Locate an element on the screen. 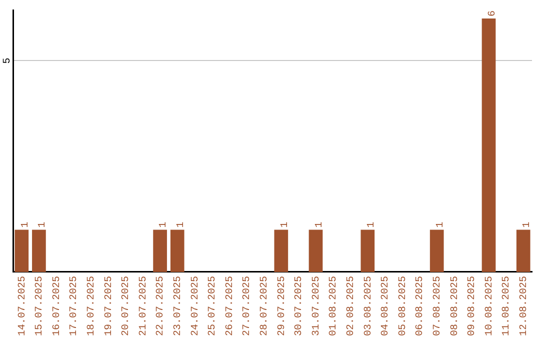  x-tick-label: 21.07.2025 is located at coordinates (144, 306).